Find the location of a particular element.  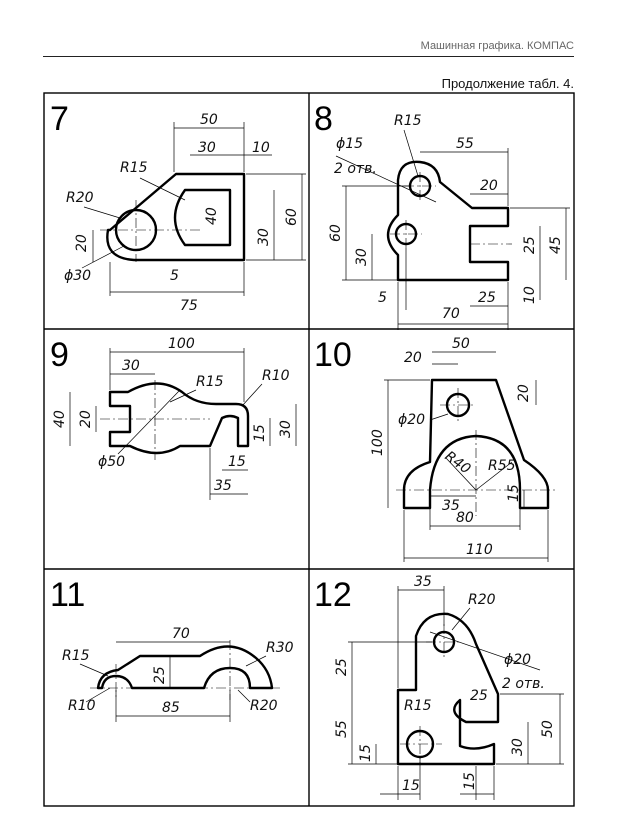

cell-number: 9 is located at coordinates (59, 355).